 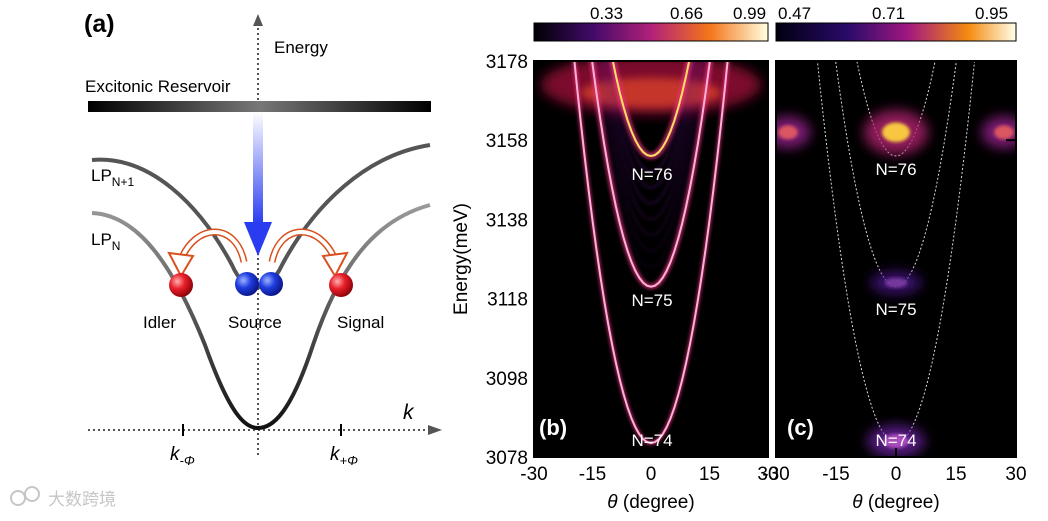 What do you see at coordinates (553, 427) in the screenshot?
I see `panel-b-label: (b)` at bounding box center [553, 427].